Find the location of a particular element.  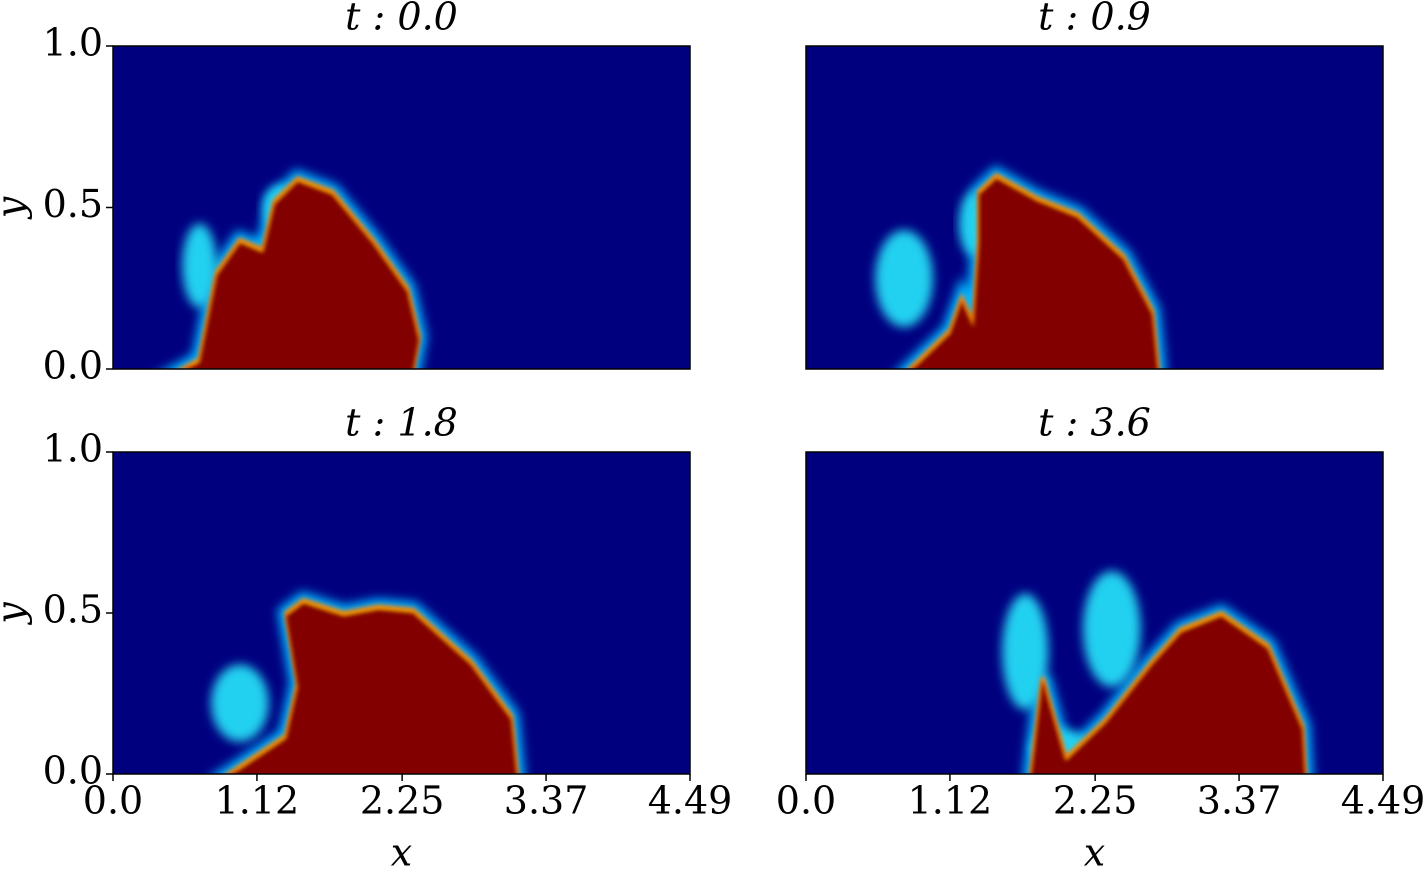

panel-title: t : 3.6 is located at coordinates (1094, 423).